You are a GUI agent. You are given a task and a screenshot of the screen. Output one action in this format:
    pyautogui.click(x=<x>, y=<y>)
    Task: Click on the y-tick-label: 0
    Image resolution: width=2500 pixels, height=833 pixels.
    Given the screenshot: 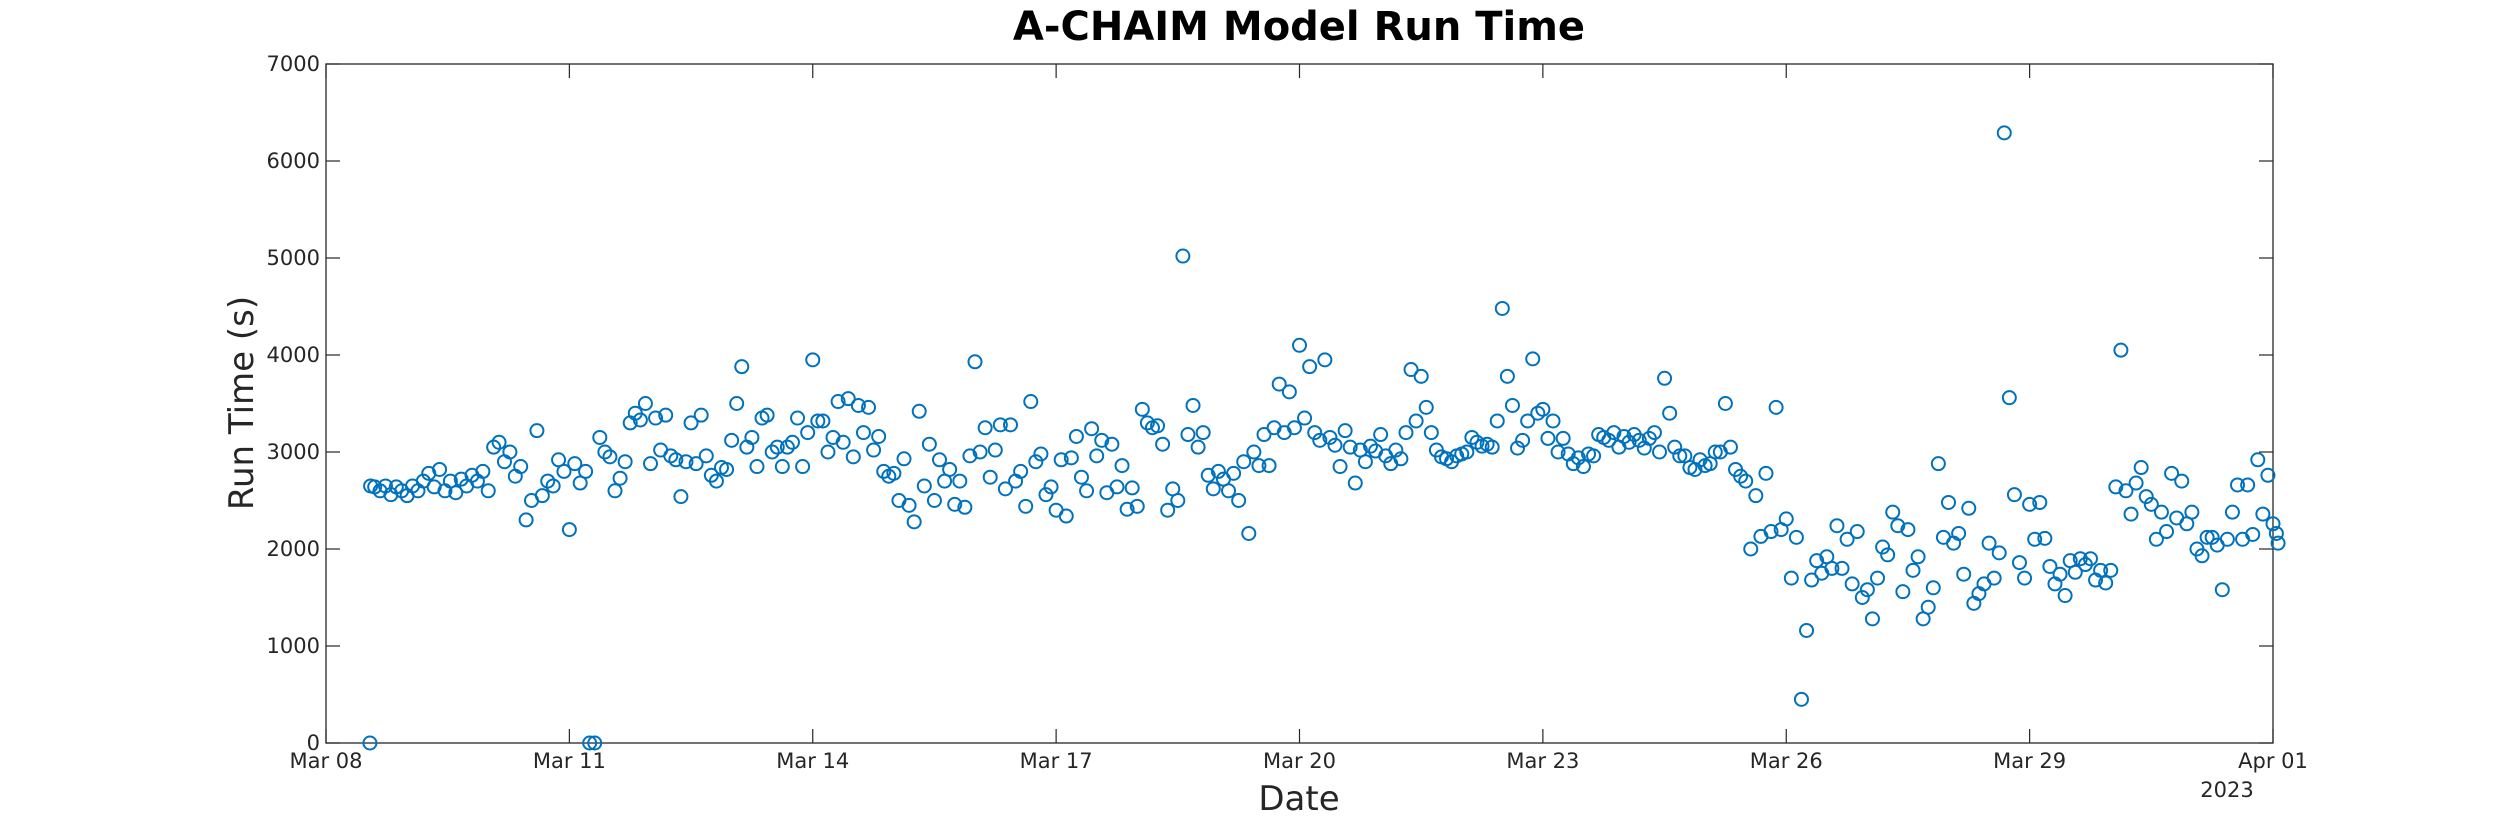 What is the action you would take?
    pyautogui.click(x=313, y=743)
    